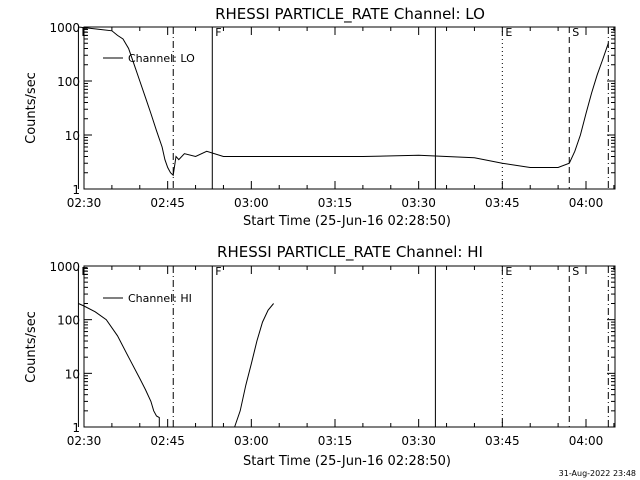 This screenshot has width=640, height=480. I want to click on panel-lo-title: RHESSI PARTICLE_RATE Channel: LO, so click(350, 14).